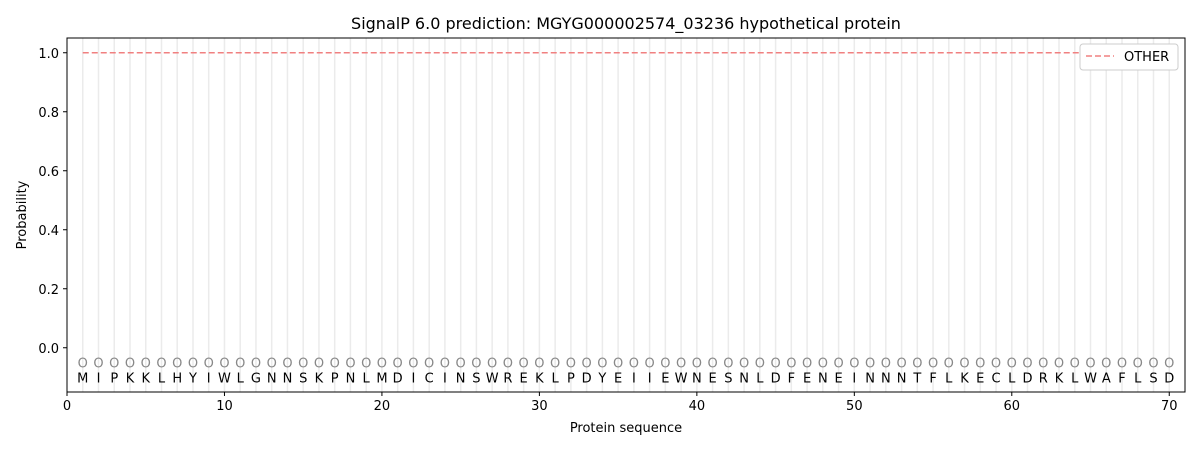 The width and height of the screenshot is (1200, 454). Describe the element at coordinates (1106, 379) in the screenshot. I see `residue-label: A` at that location.